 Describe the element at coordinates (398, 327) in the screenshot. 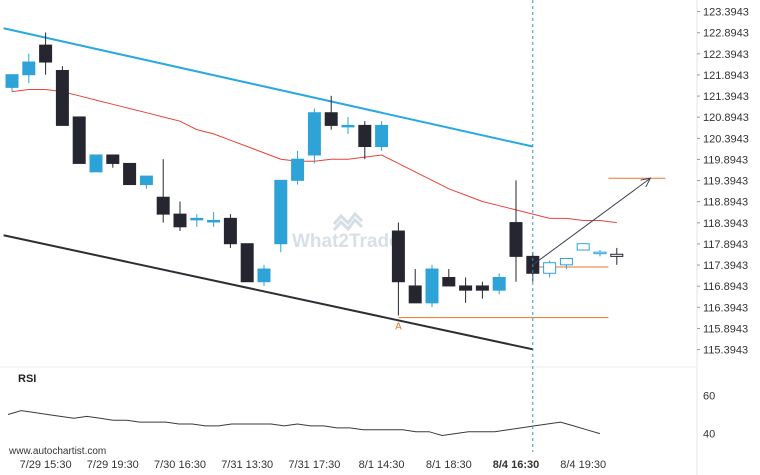

I see `pattern-point-label: A` at that location.